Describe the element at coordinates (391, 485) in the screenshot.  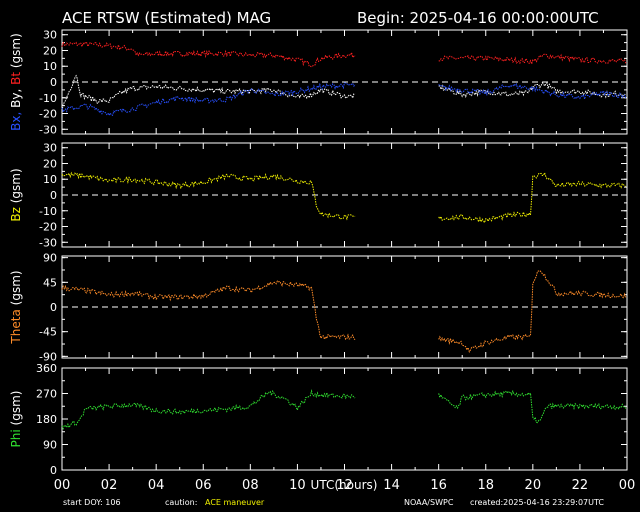
I see `x-tick-label: 14` at that location.